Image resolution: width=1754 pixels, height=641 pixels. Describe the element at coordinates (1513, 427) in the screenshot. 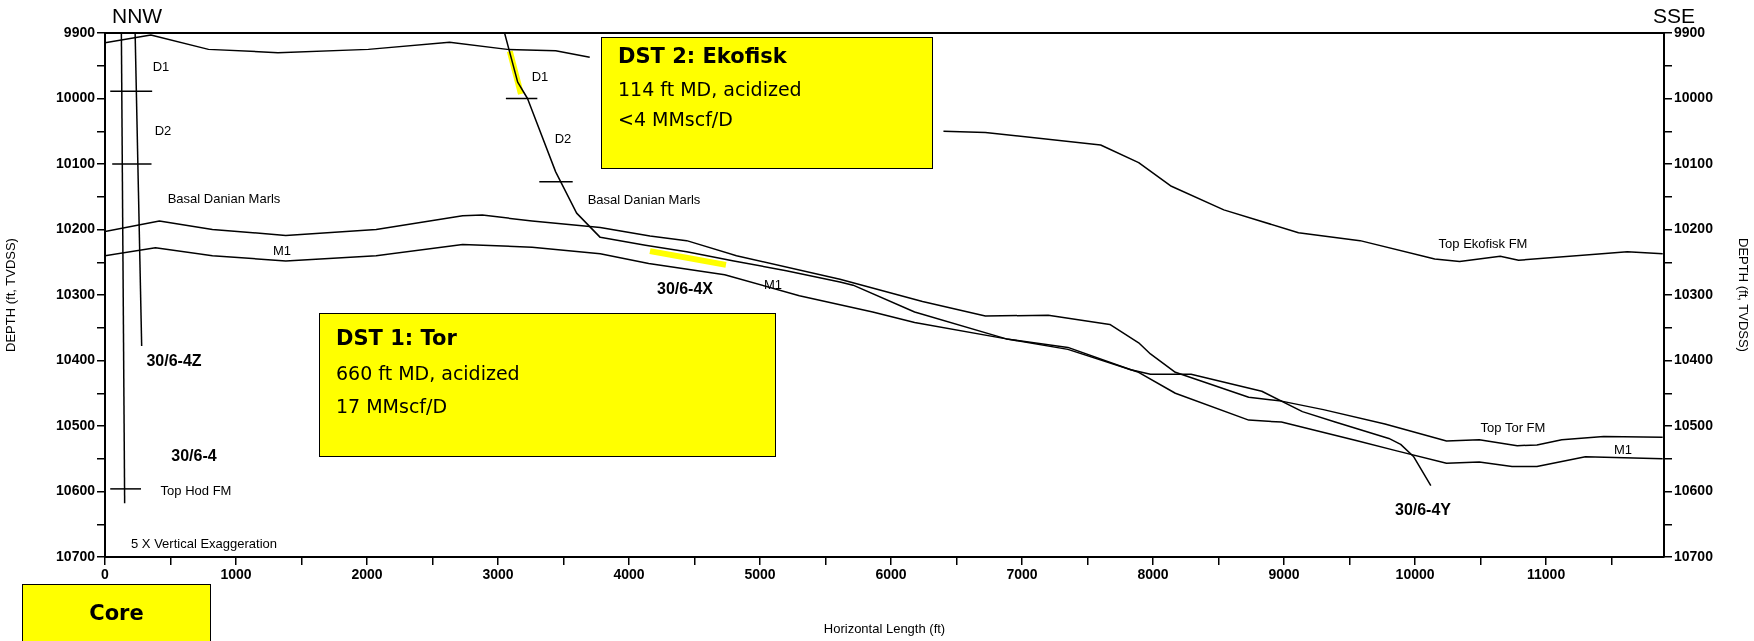

I see `annotation: Top Tor FM` at that location.